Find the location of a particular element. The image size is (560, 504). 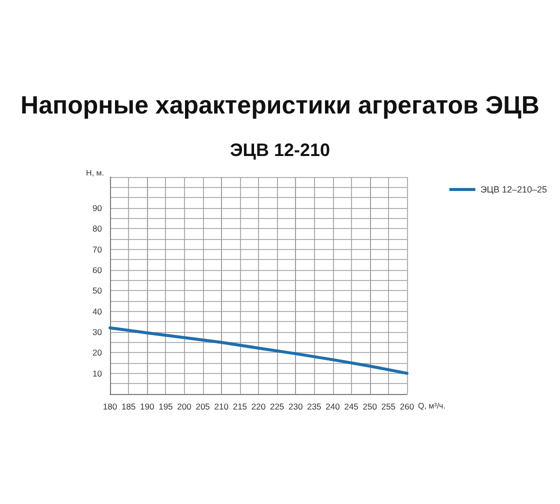

line-series is located at coordinates (258, 350).